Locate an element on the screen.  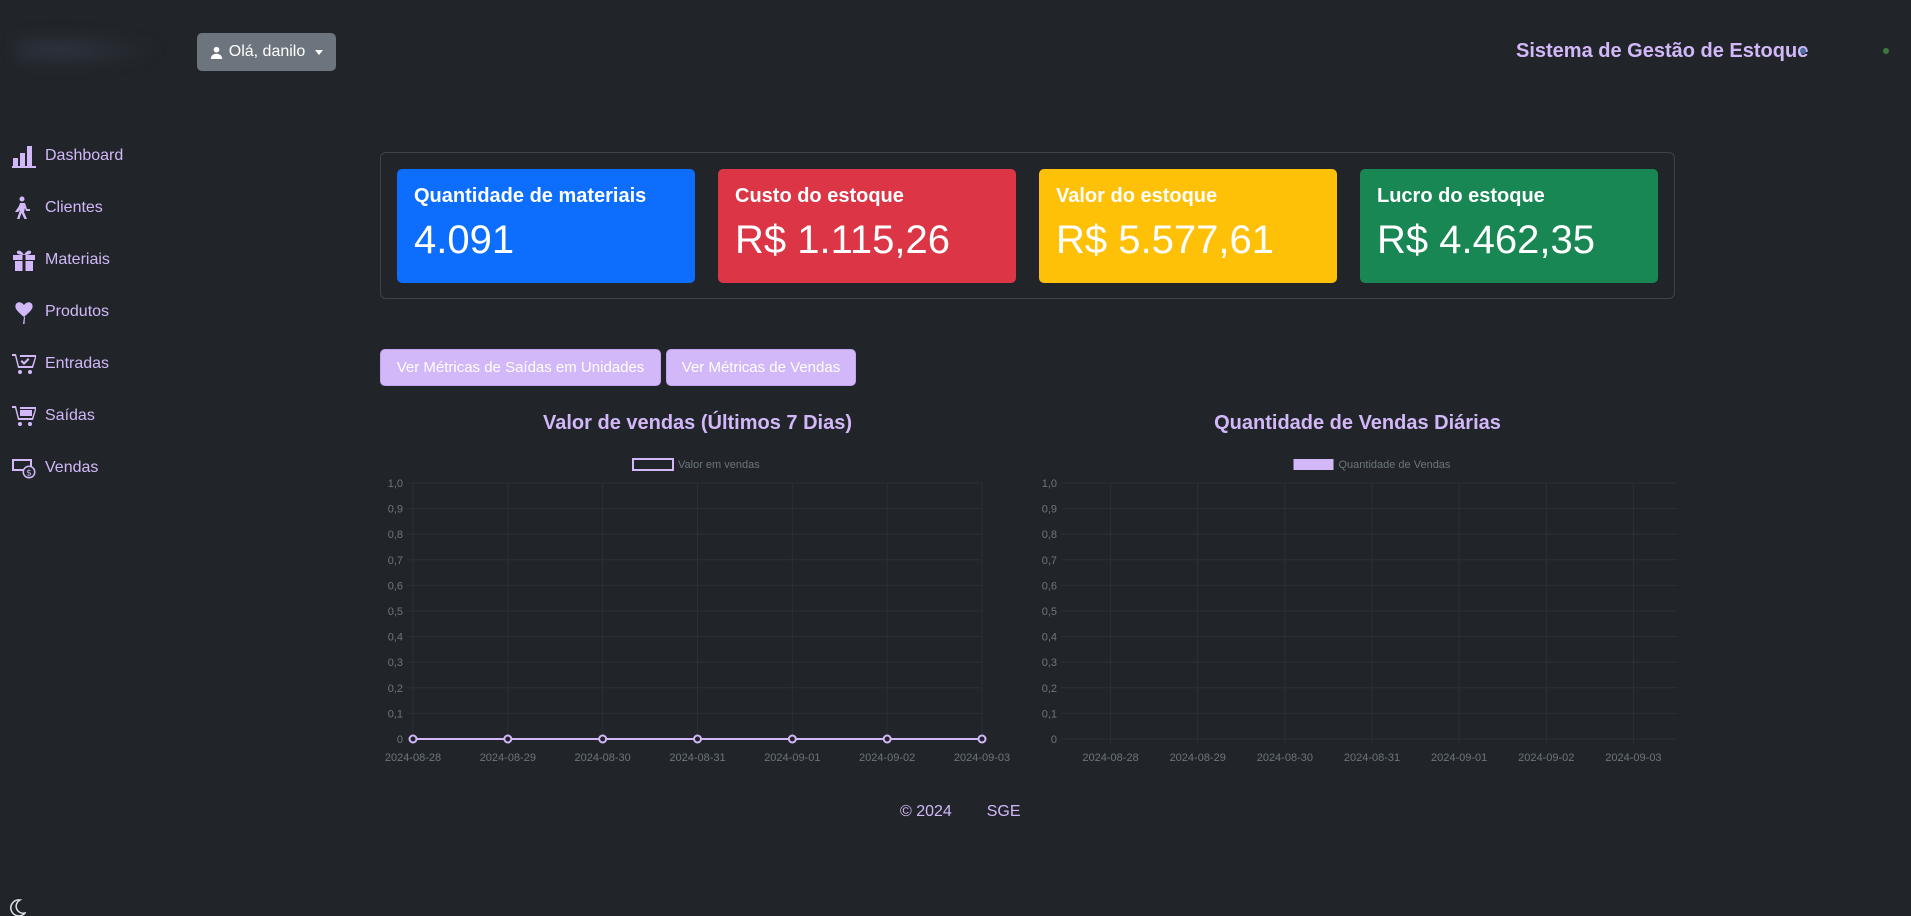
sidebar-item-dashboard: Dashboard is located at coordinates (67, 156).